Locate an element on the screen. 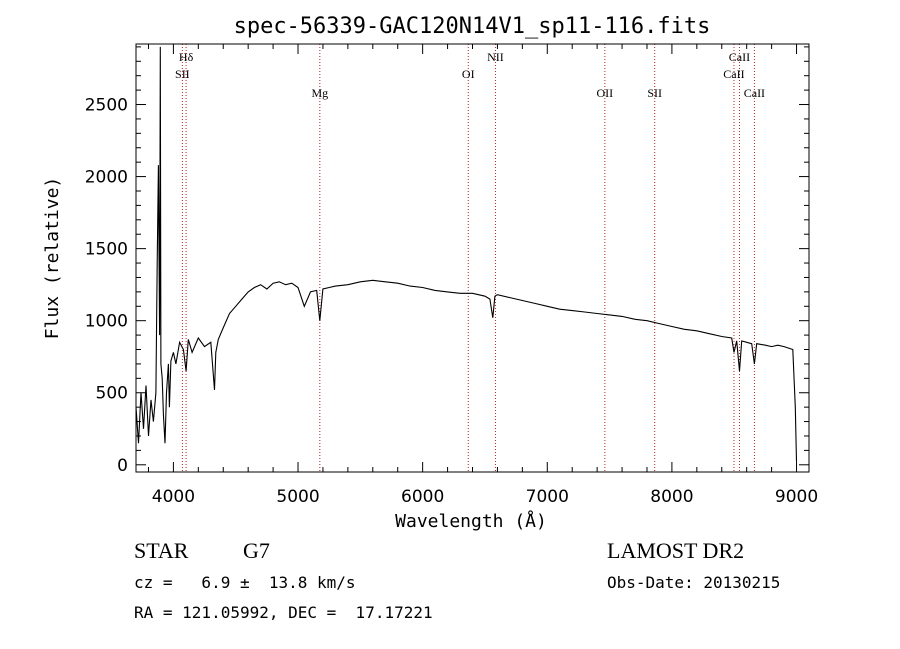 The image size is (900, 649). x-tick-label: 5000 is located at coordinates (297, 497).